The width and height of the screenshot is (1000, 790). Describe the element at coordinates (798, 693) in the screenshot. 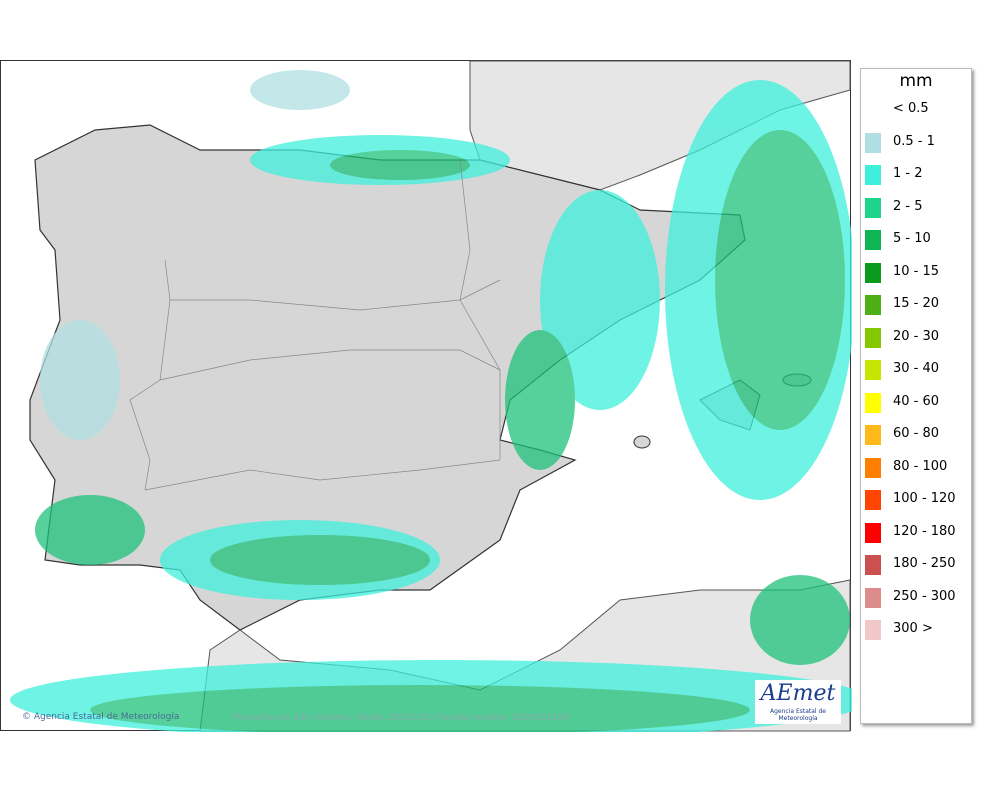

I see `logo-name: AEmet` at that location.